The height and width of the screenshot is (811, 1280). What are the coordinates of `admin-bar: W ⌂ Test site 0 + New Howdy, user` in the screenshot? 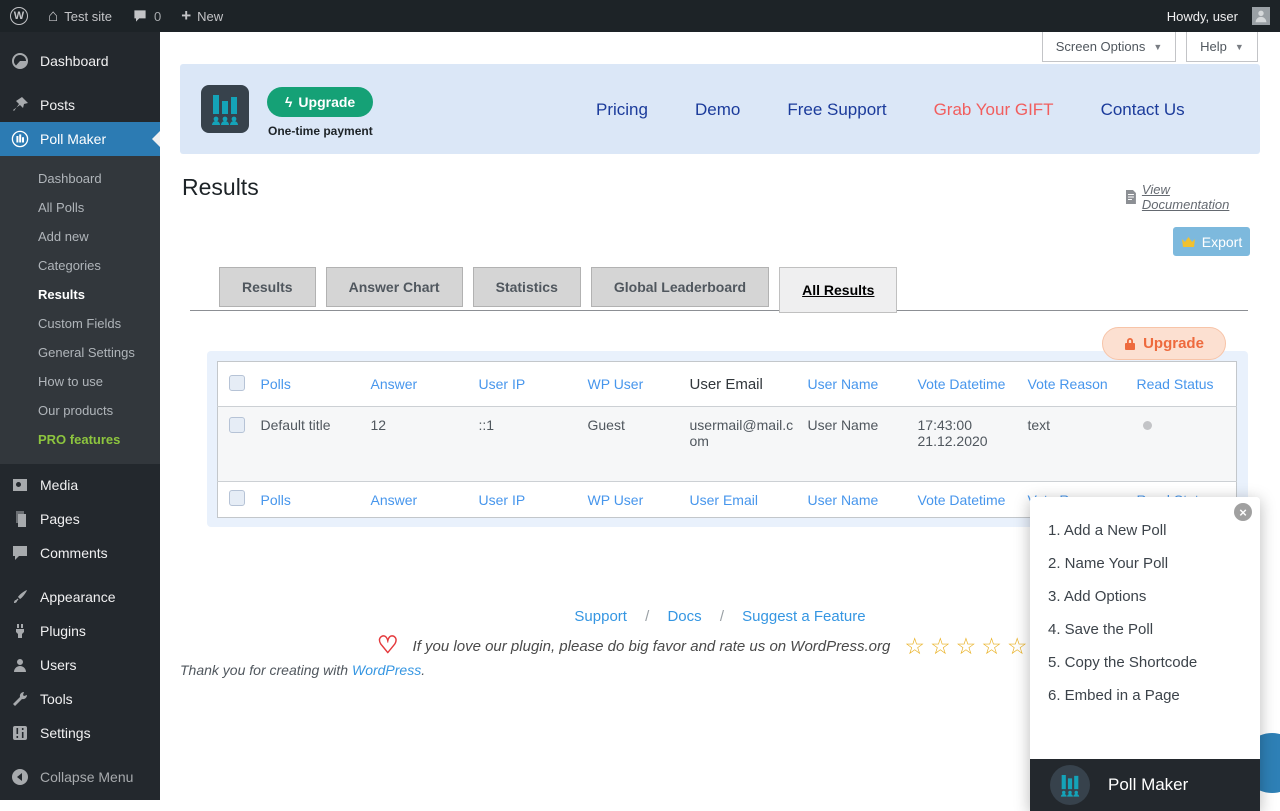 It's located at (640, 16).